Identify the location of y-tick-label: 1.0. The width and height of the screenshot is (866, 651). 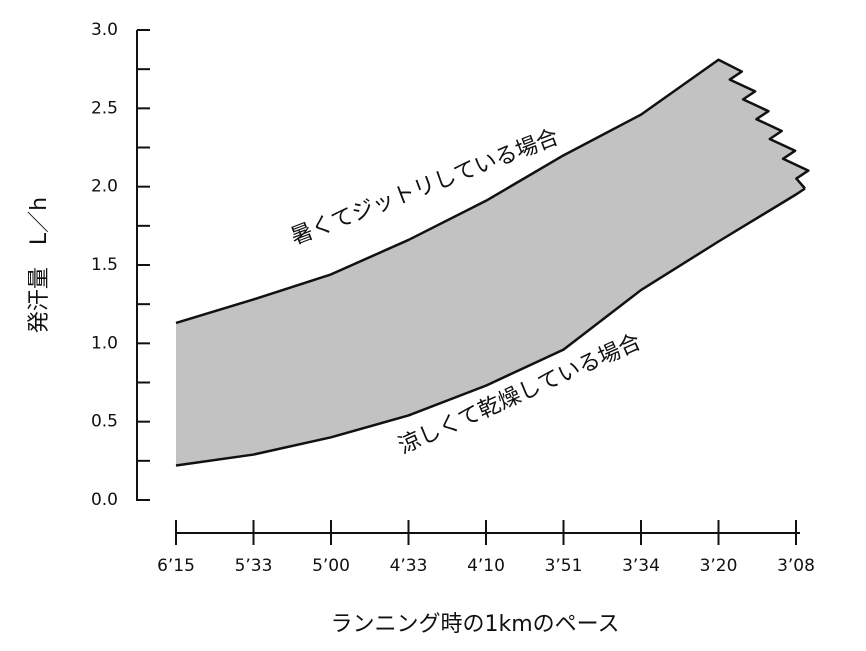
(104, 343).